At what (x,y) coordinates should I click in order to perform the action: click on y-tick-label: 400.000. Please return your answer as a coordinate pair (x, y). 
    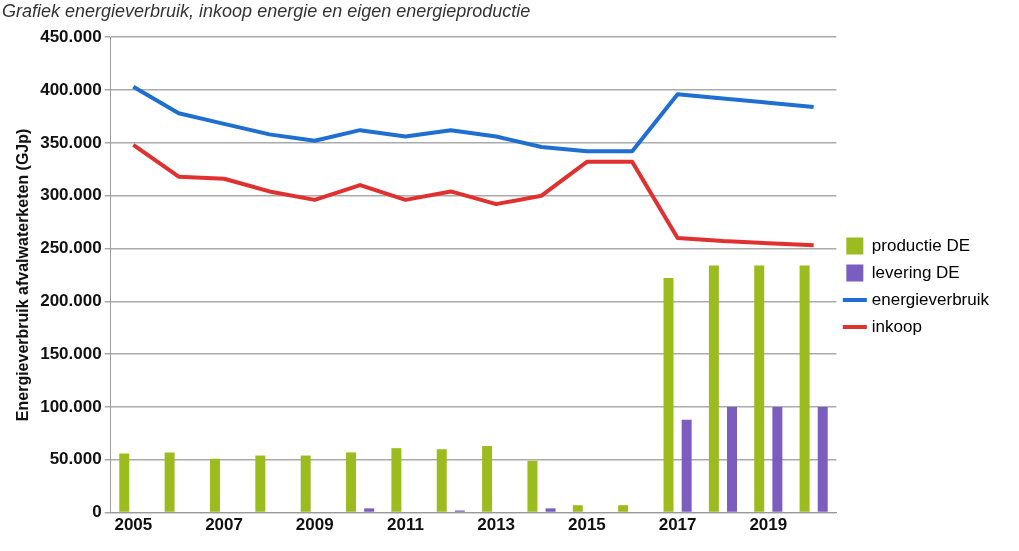
    Looking at the image, I should click on (71, 89).